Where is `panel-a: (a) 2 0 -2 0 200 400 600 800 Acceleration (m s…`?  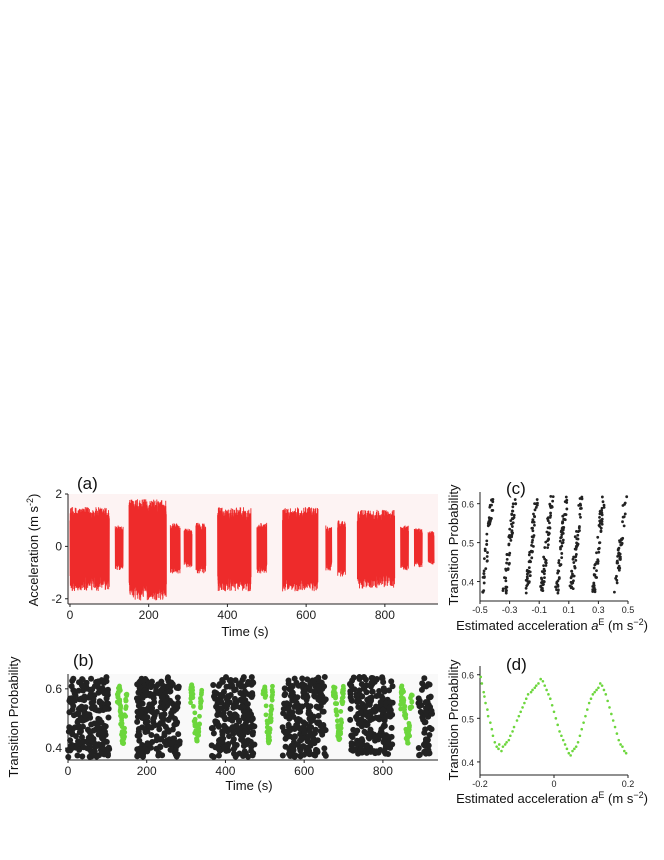 panel-a: (a) 2 0 -2 0 200 400 600 800 Acceleration (m s… is located at coordinates (231, 556).